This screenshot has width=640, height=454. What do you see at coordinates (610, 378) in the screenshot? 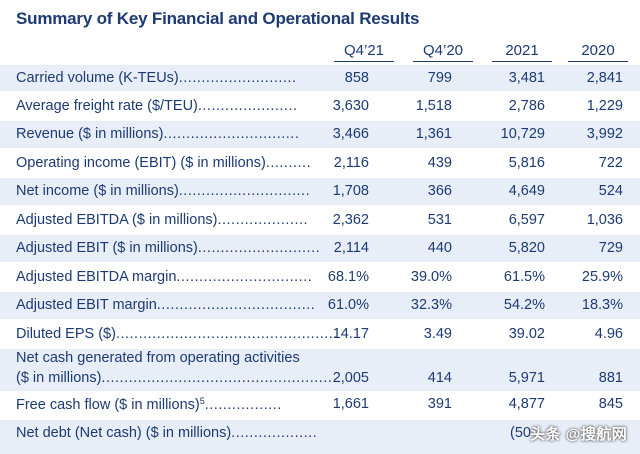
I see `cell-2020: 881` at bounding box center [610, 378].